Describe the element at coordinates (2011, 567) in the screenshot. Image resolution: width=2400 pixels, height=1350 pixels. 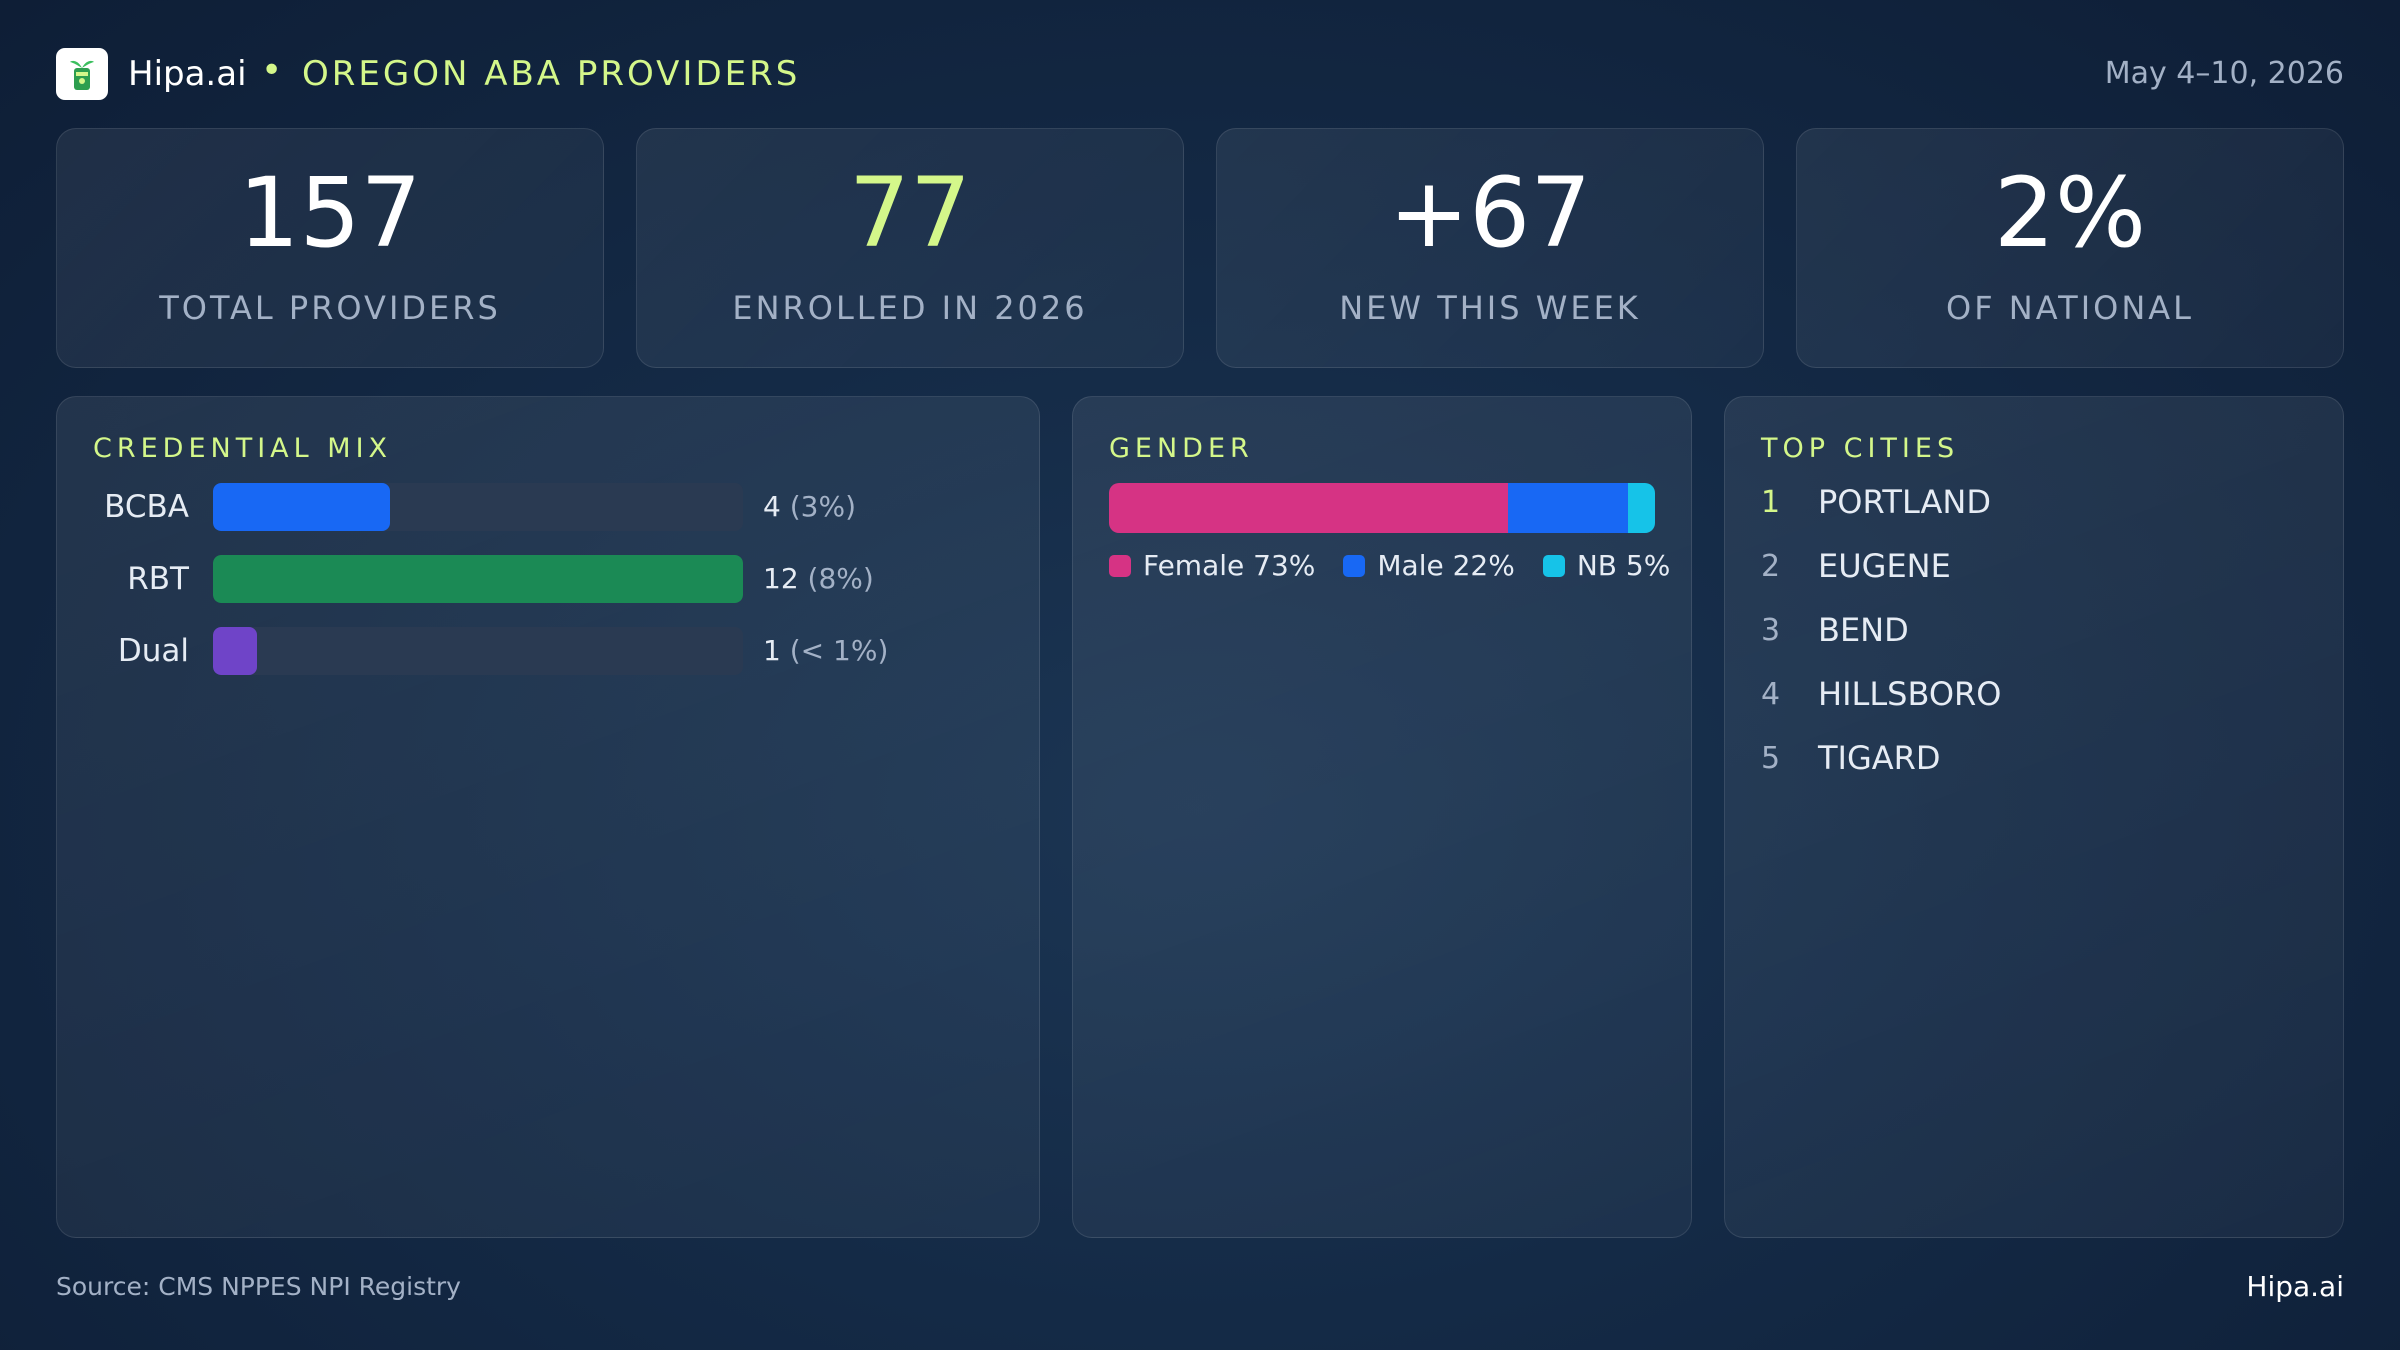
I see `city-list-item: 2 EUGENE` at that location.